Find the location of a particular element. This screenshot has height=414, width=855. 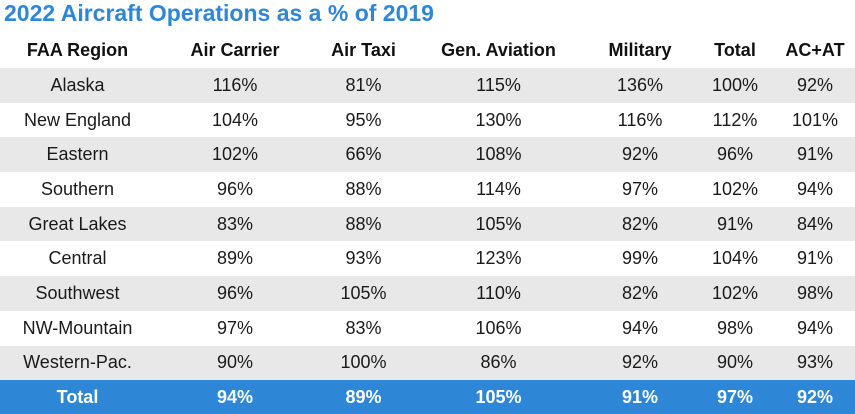

value-cell-total: 90% is located at coordinates (735, 363).